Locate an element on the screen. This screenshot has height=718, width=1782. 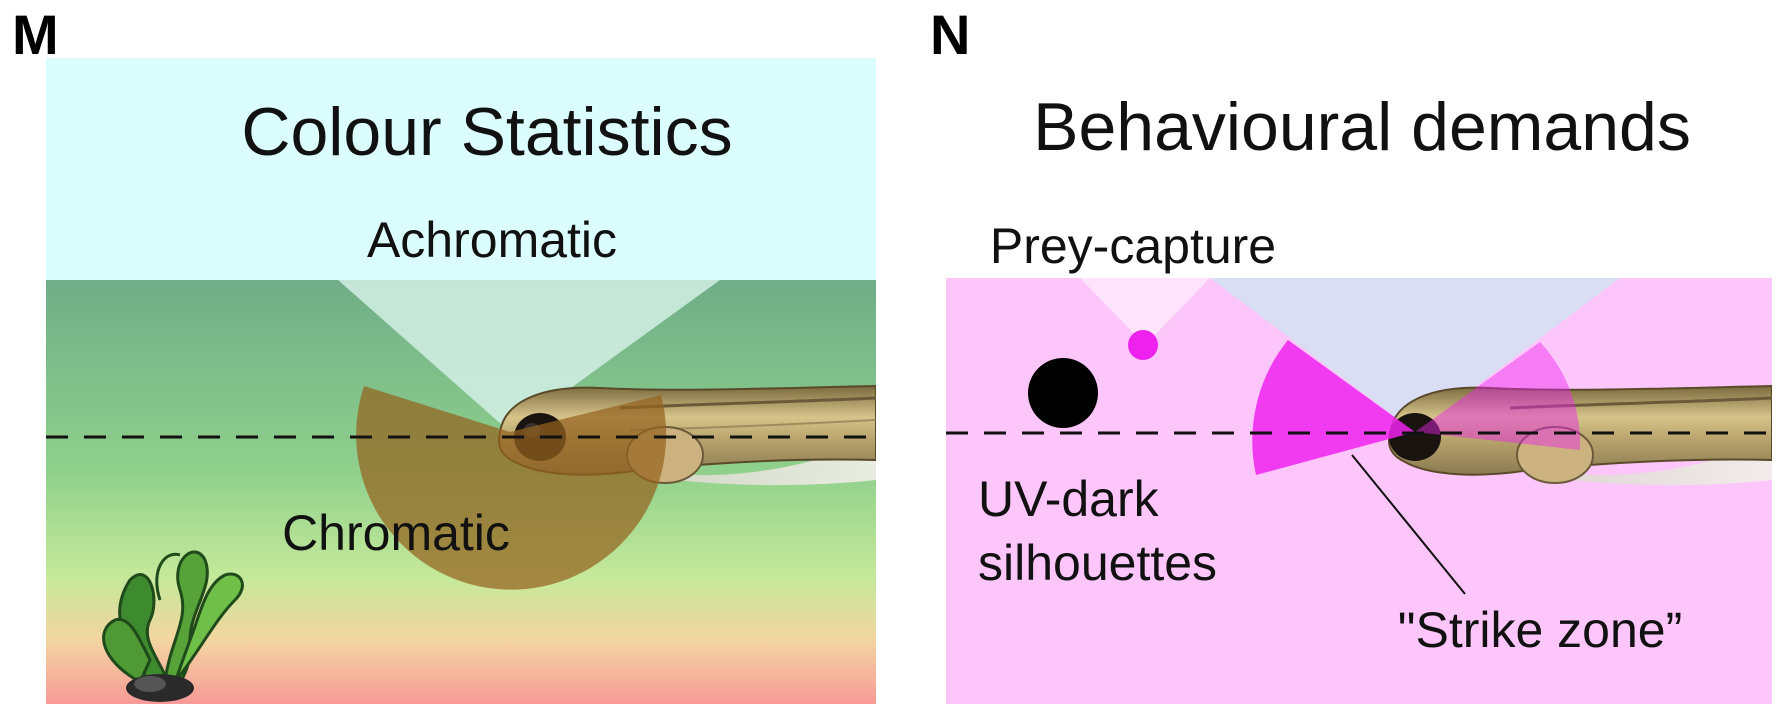
strike-zone-sector is located at coordinates (1333, 407).